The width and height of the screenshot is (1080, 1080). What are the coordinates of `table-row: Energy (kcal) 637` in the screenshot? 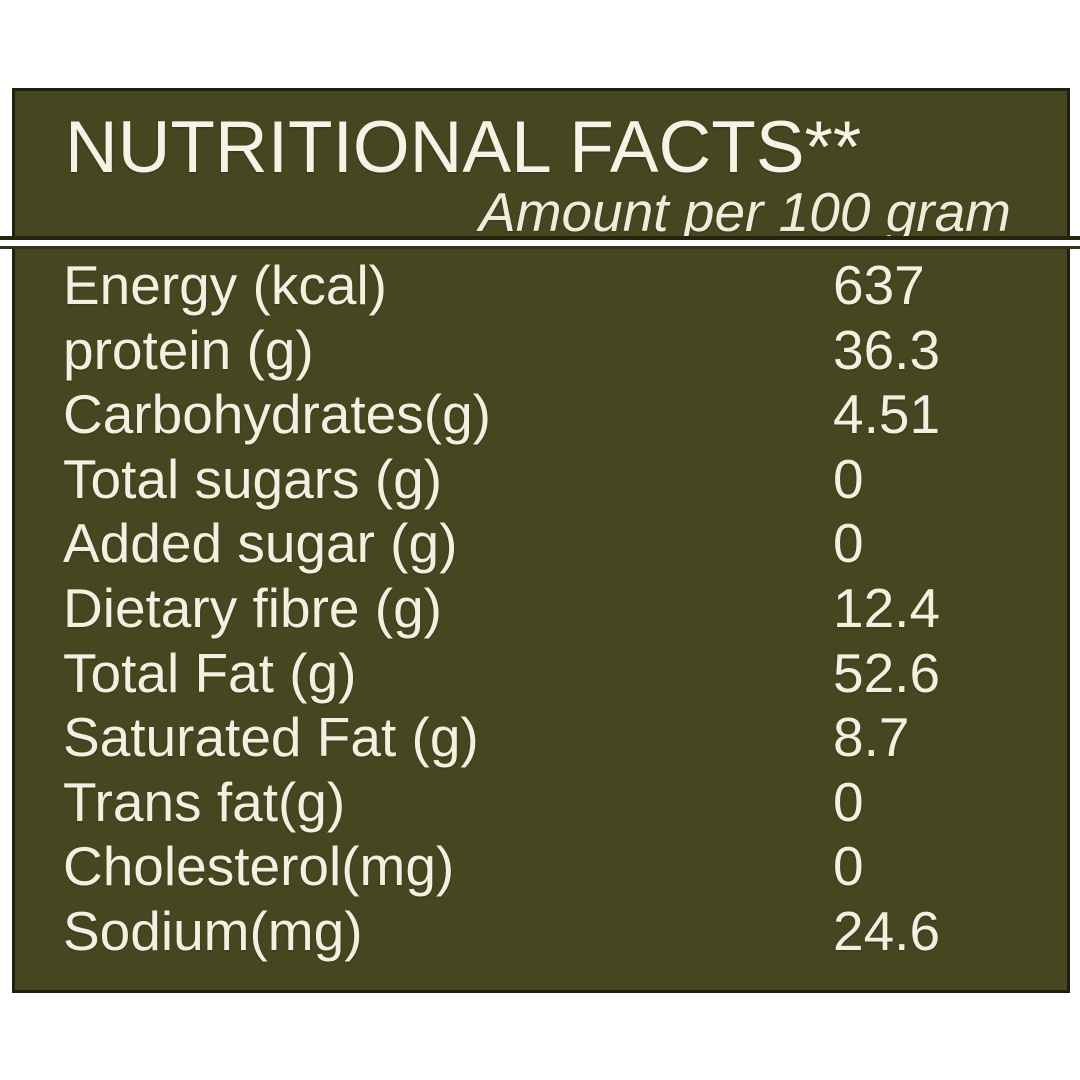 It's located at (556, 285).